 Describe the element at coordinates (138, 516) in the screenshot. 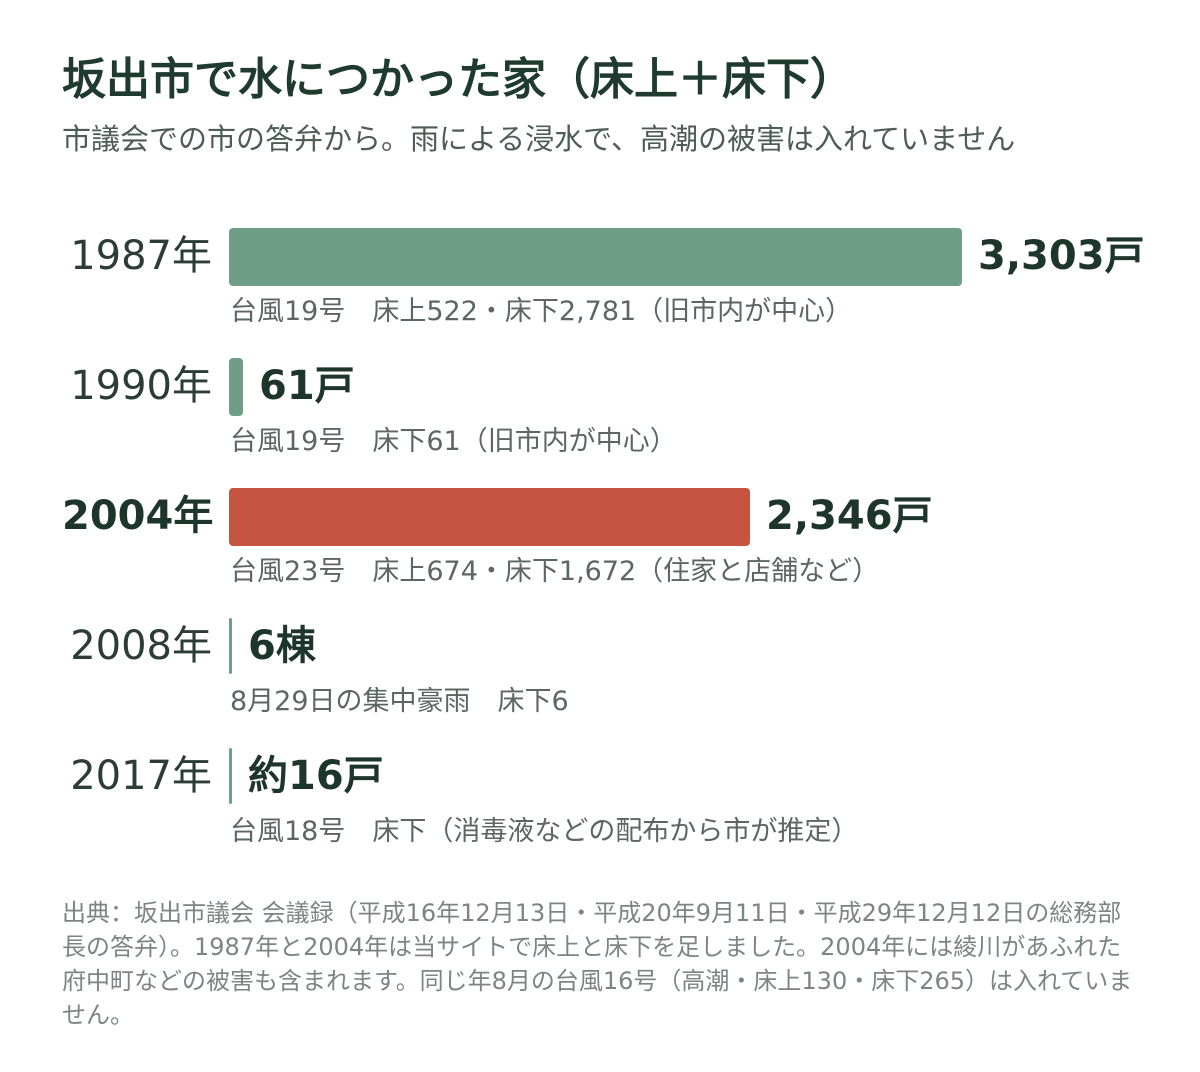

I see `year-label: 2004年` at that location.